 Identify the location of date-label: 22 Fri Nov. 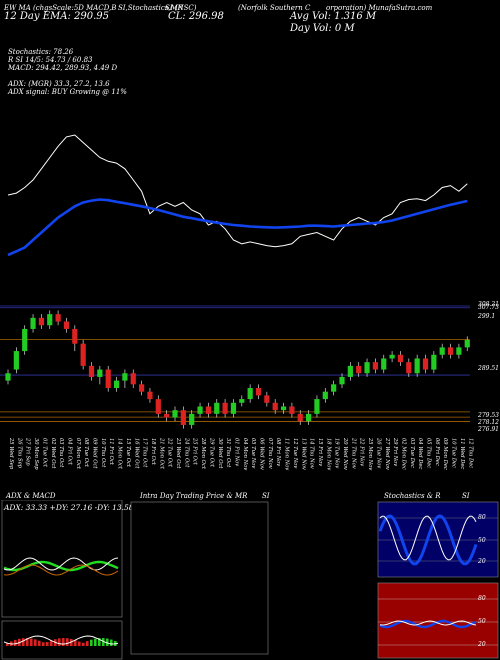
(362, 451).